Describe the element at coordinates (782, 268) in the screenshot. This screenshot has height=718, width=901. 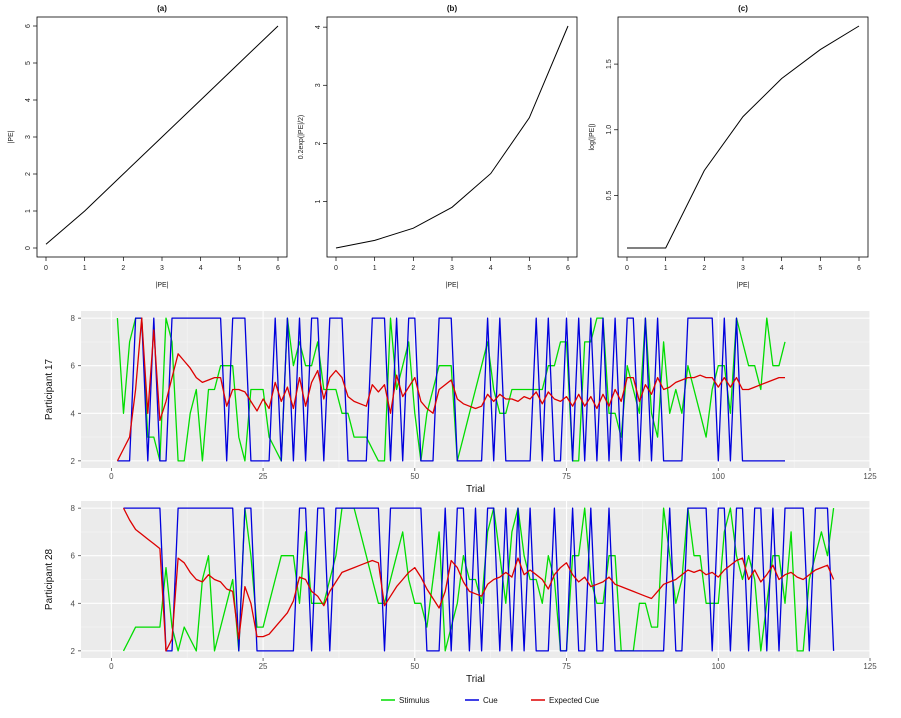
I see `x-tick-label-c: 4` at that location.